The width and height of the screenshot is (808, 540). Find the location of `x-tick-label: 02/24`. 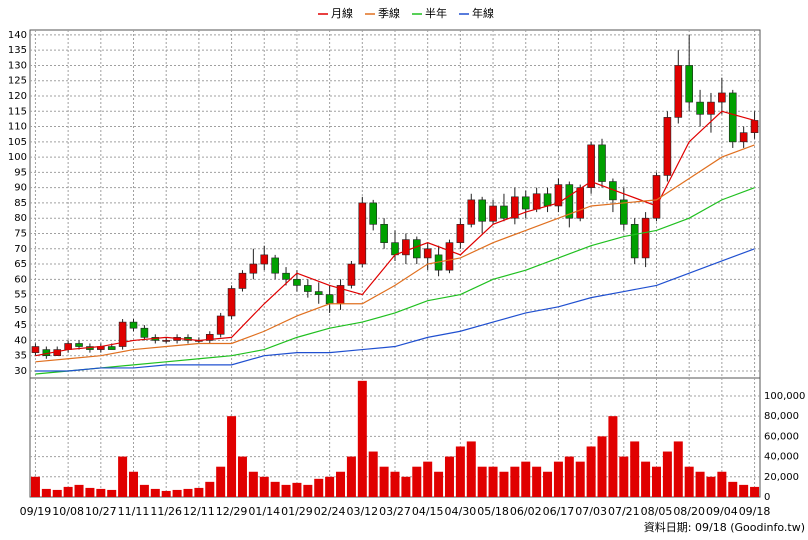

x-tick-label: 02/24 is located at coordinates (330, 511).